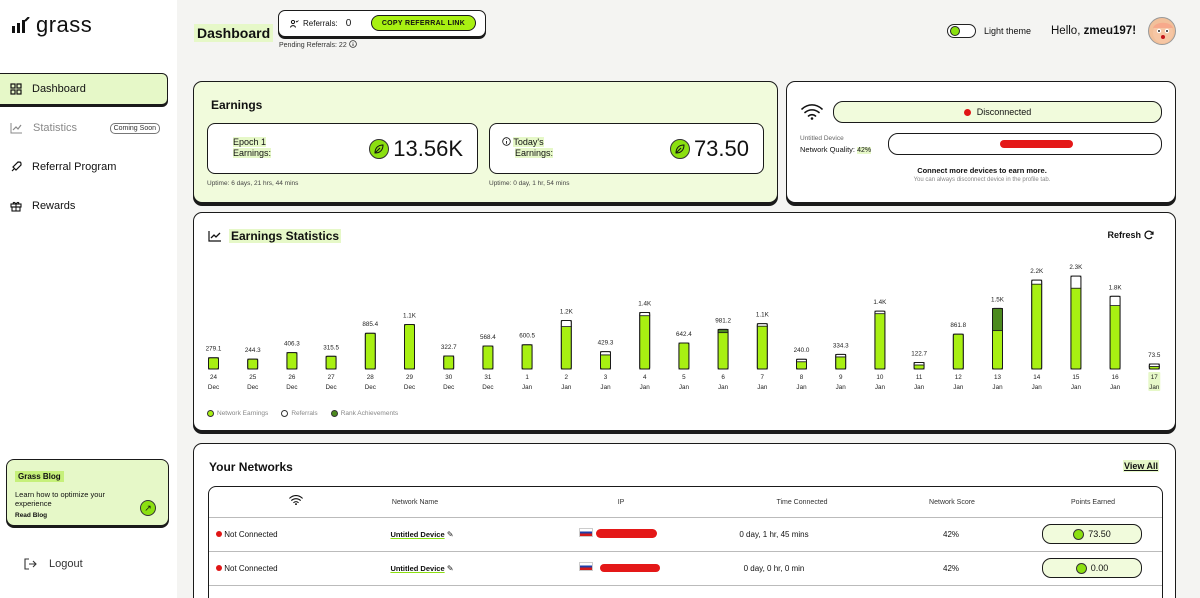 This screenshot has width=1200, height=598. What do you see at coordinates (219, 534) in the screenshot?
I see `status-dot-icon` at bounding box center [219, 534].